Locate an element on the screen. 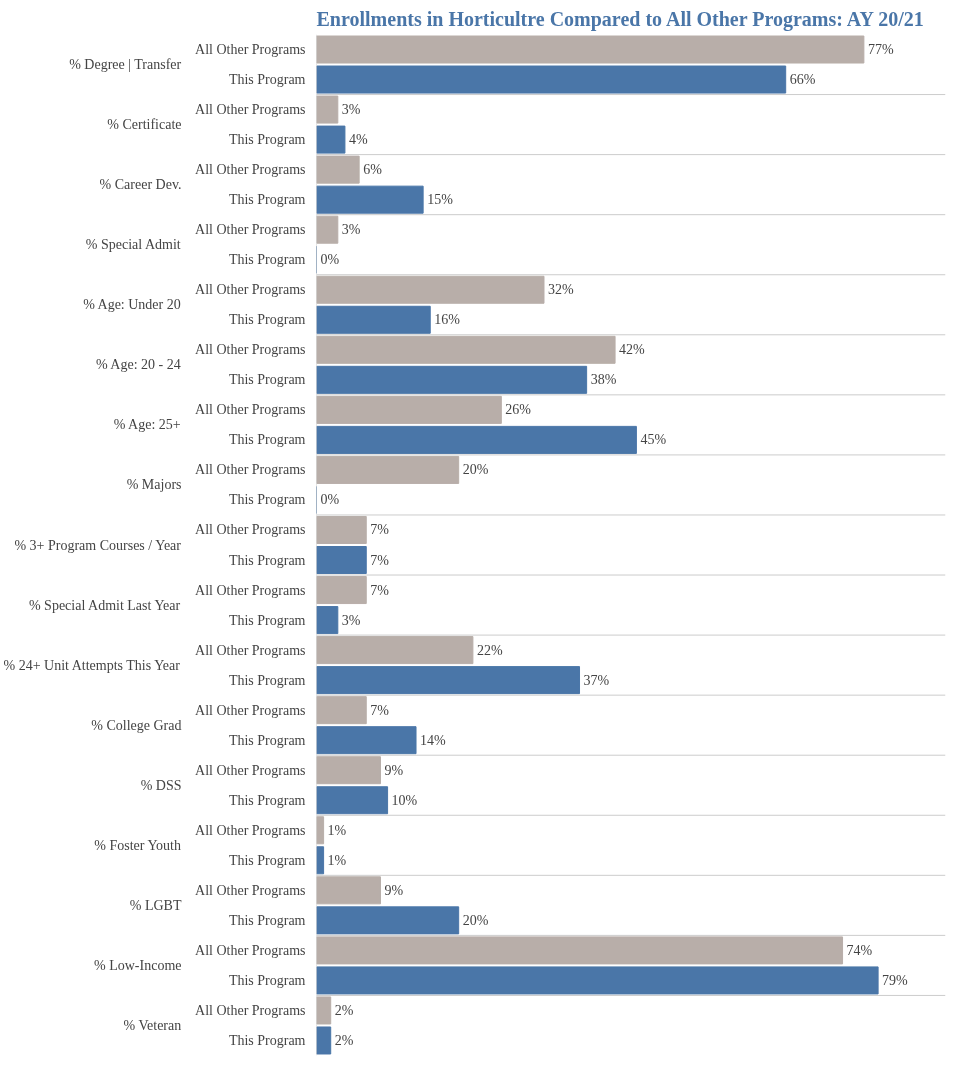 The height and width of the screenshot is (1074, 962). data-label: 15% is located at coordinates (440, 200).